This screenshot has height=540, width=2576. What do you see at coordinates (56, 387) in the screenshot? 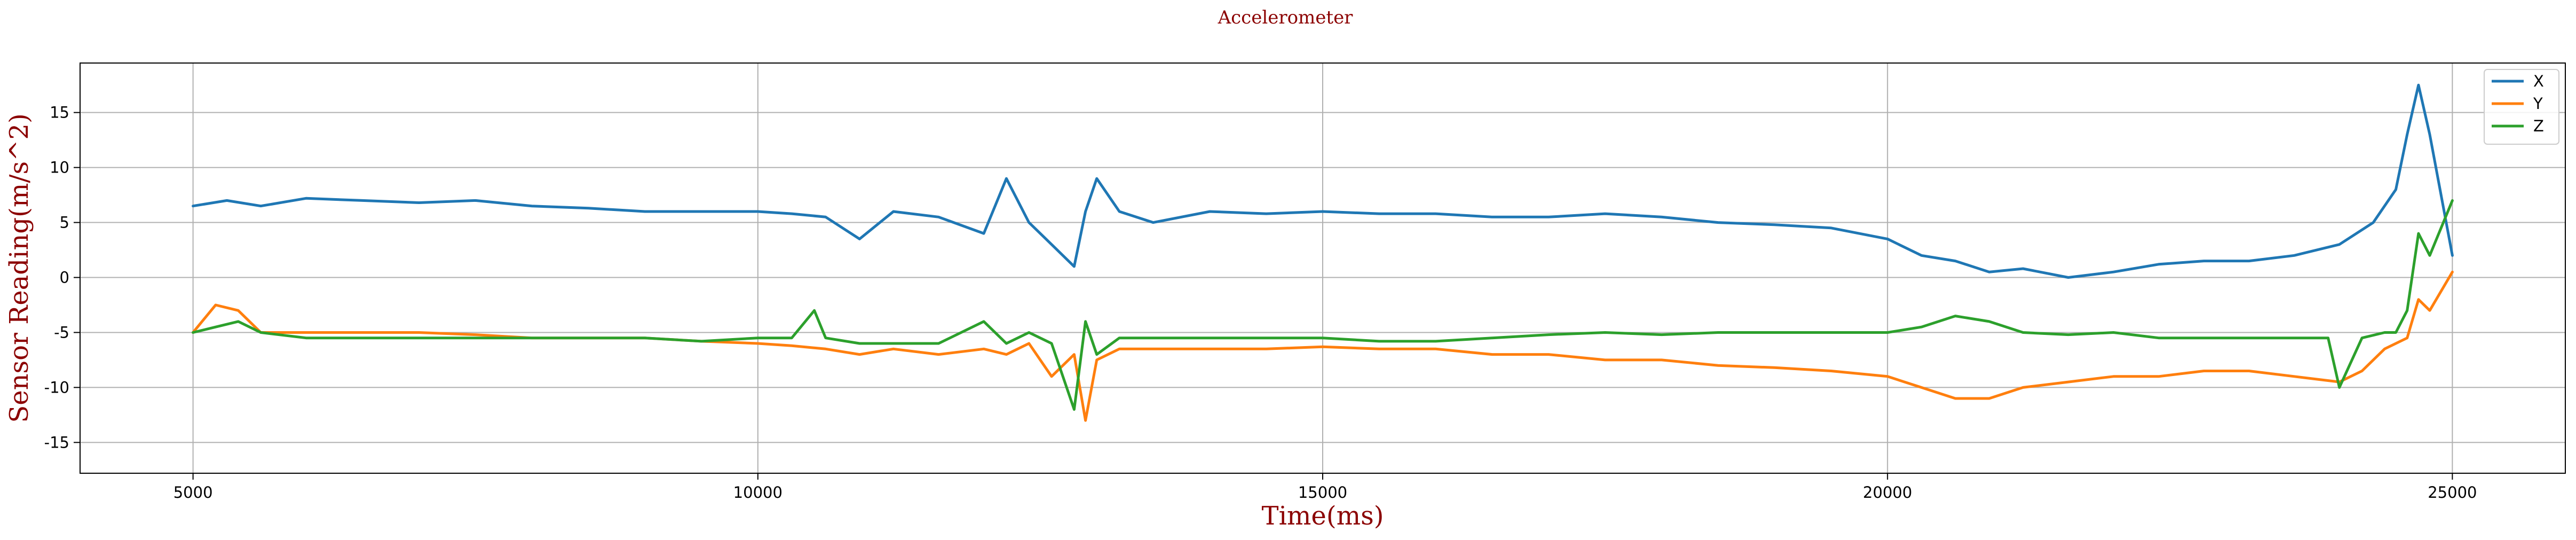
I see `y-tick-label--10: -10` at bounding box center [56, 387].